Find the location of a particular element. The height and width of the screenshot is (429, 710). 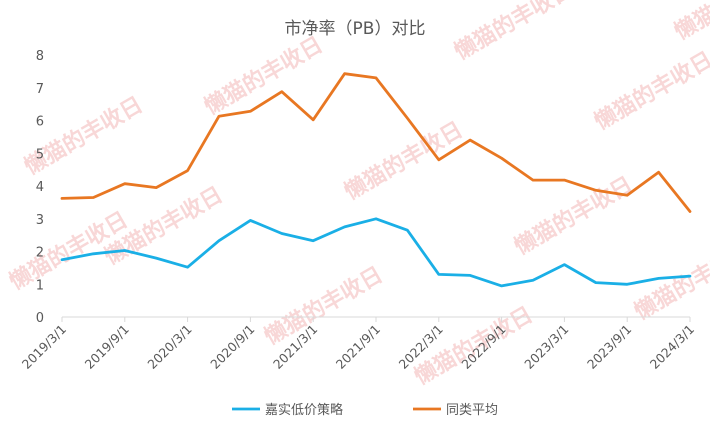

y-tick-label: 5 is located at coordinates (40, 154).